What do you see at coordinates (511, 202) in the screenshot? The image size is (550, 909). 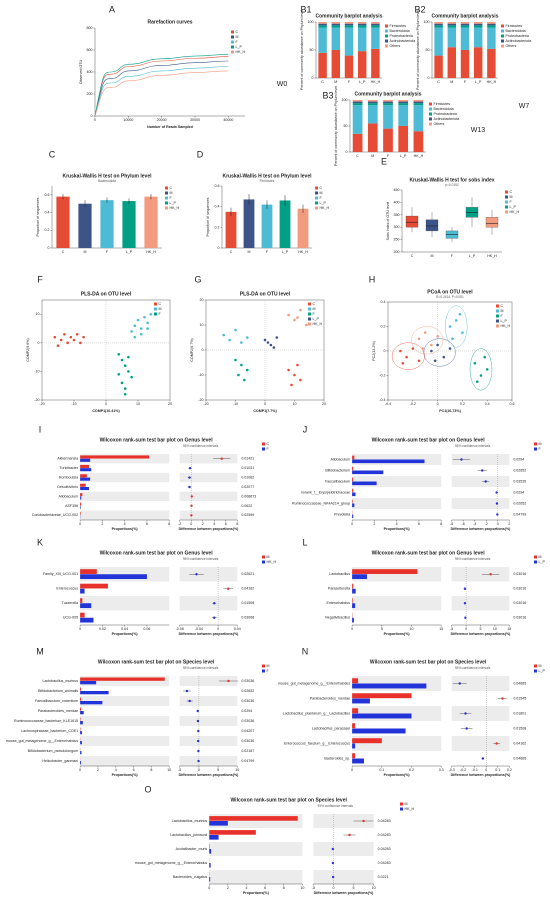 I see `legend-label: F` at bounding box center [511, 202].